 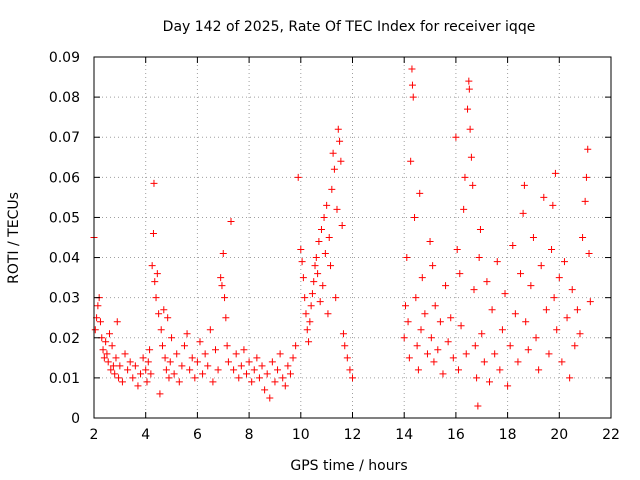 I want to click on y-tick-label: 0, so click(x=75, y=419).